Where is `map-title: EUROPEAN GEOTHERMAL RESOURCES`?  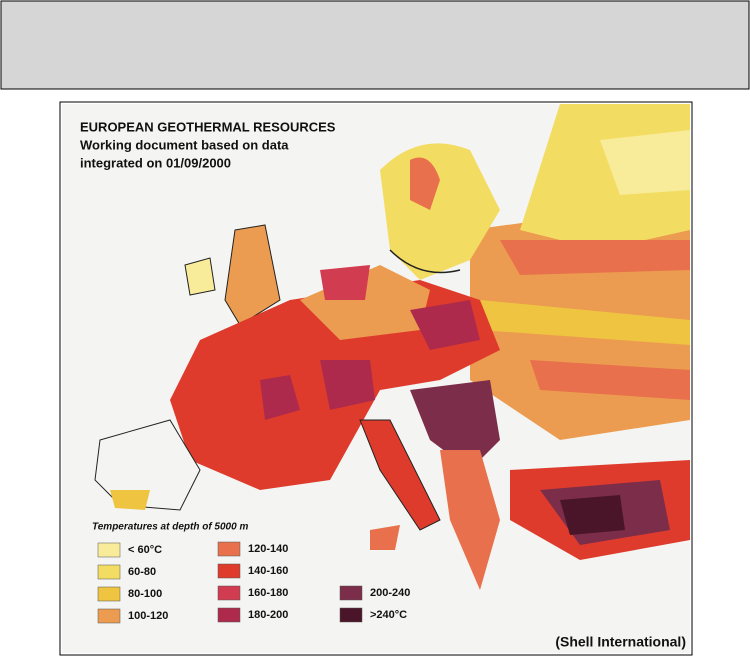
map-title: EUROPEAN GEOTHERMAL RESOURCES is located at coordinates (208, 126).